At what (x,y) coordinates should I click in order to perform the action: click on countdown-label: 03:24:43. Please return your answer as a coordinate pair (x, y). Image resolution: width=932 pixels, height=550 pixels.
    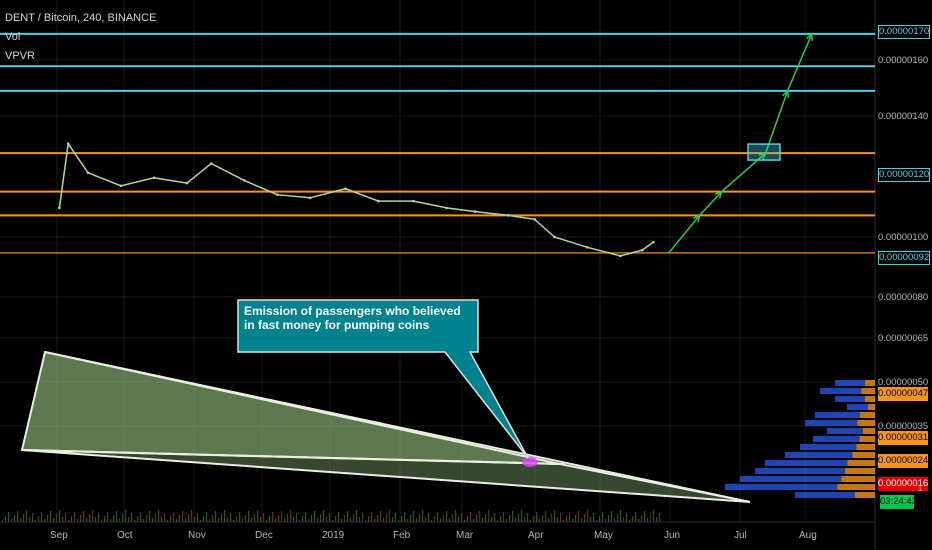
    Looking at the image, I should click on (898, 502).